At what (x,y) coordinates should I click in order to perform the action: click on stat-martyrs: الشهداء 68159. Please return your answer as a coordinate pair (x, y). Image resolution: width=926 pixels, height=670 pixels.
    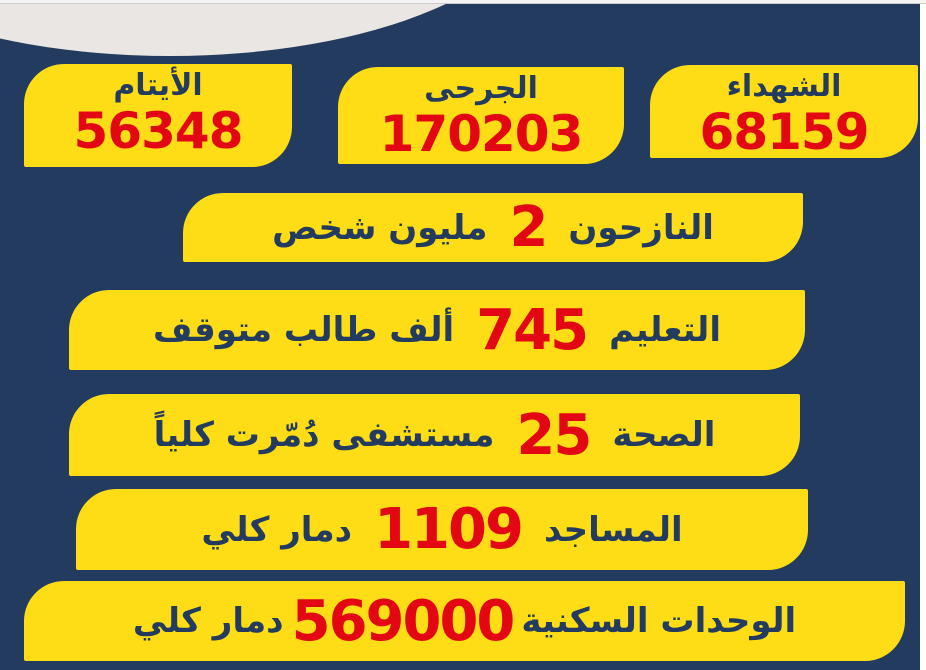
    Looking at the image, I should click on (784, 113).